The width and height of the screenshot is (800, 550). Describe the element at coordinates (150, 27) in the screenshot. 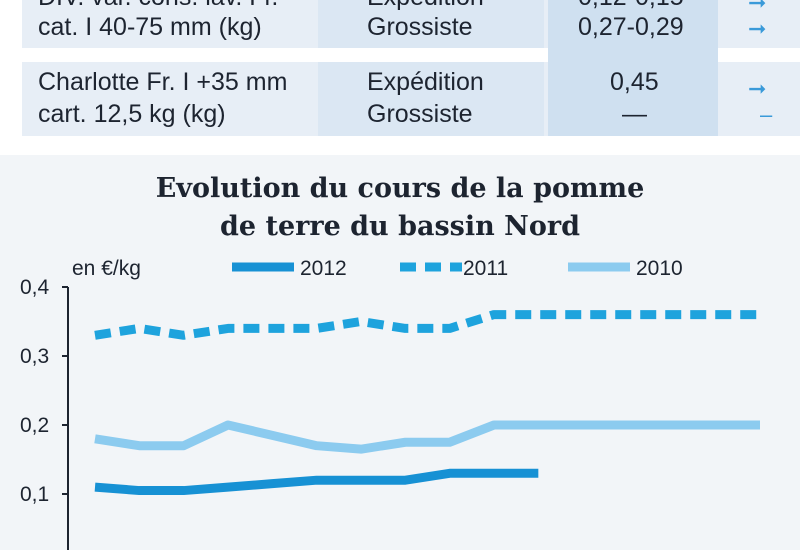

I see `product-name: cat. I 40-75 mm (kg)` at that location.